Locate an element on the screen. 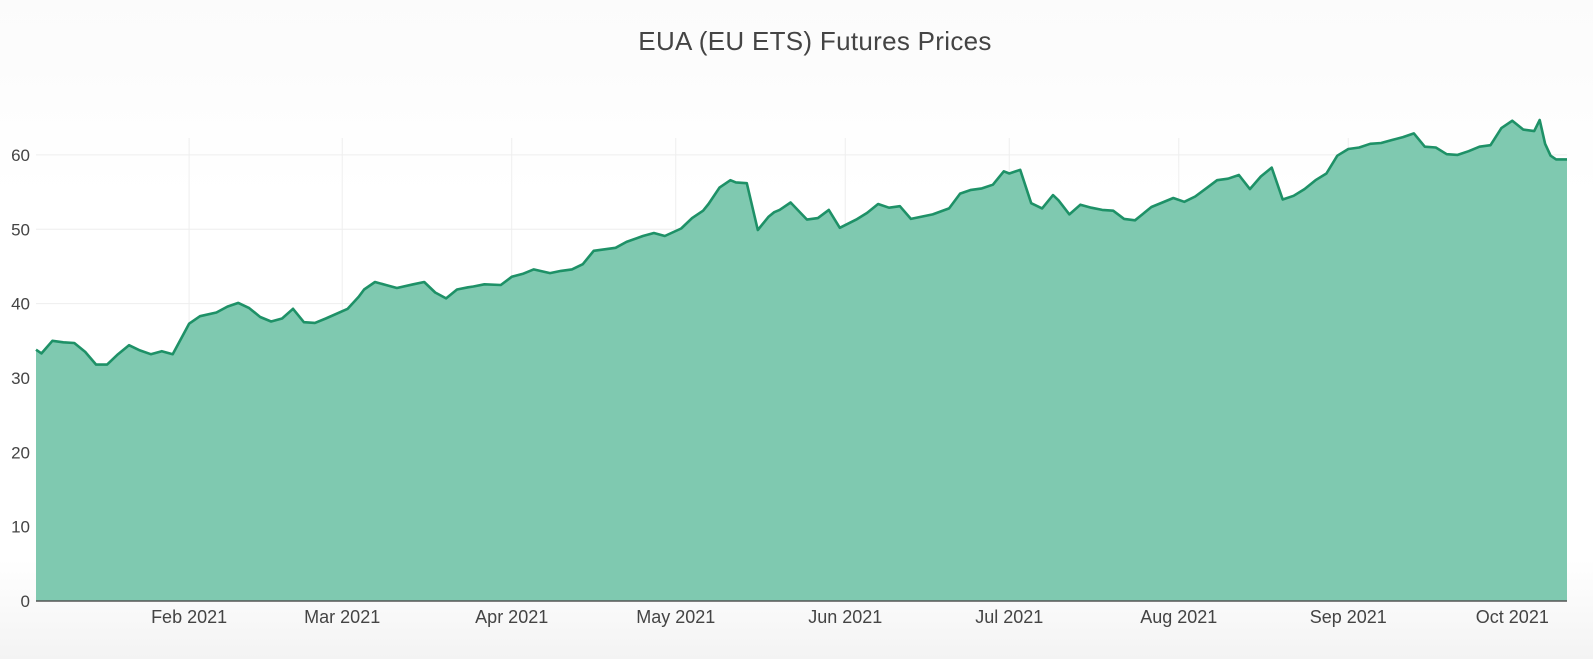 Image resolution: width=1593 pixels, height=659 pixels. chart-title: EUA (EU ETS) Futures Prices is located at coordinates (815, 41).